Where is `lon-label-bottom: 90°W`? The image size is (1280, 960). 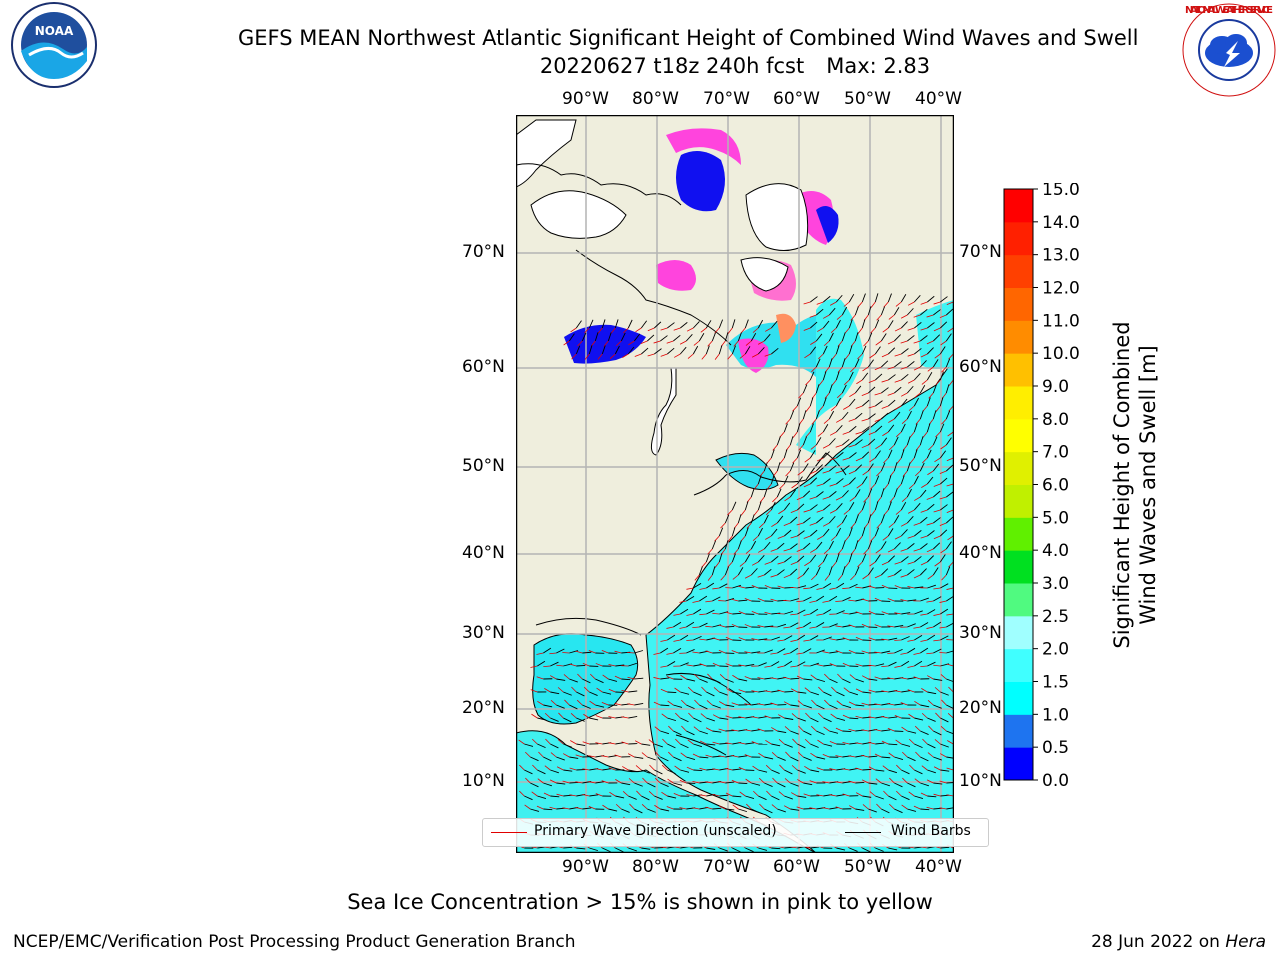 lon-label-bottom: 90°W is located at coordinates (585, 867).